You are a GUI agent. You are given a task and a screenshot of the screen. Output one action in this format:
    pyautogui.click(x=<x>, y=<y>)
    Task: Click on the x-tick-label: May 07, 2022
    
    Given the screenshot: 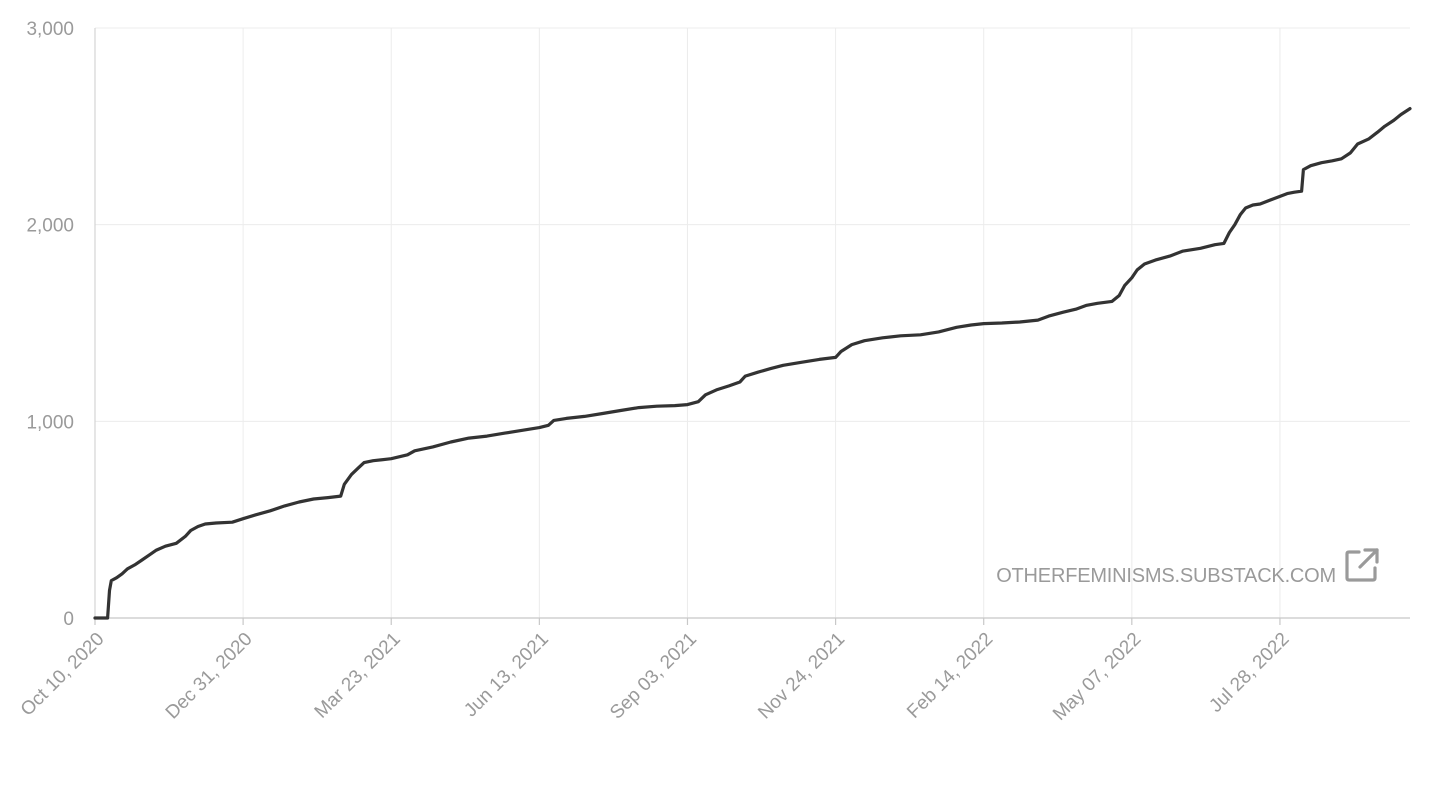 What is the action you would take?
    pyautogui.click(x=1097, y=677)
    